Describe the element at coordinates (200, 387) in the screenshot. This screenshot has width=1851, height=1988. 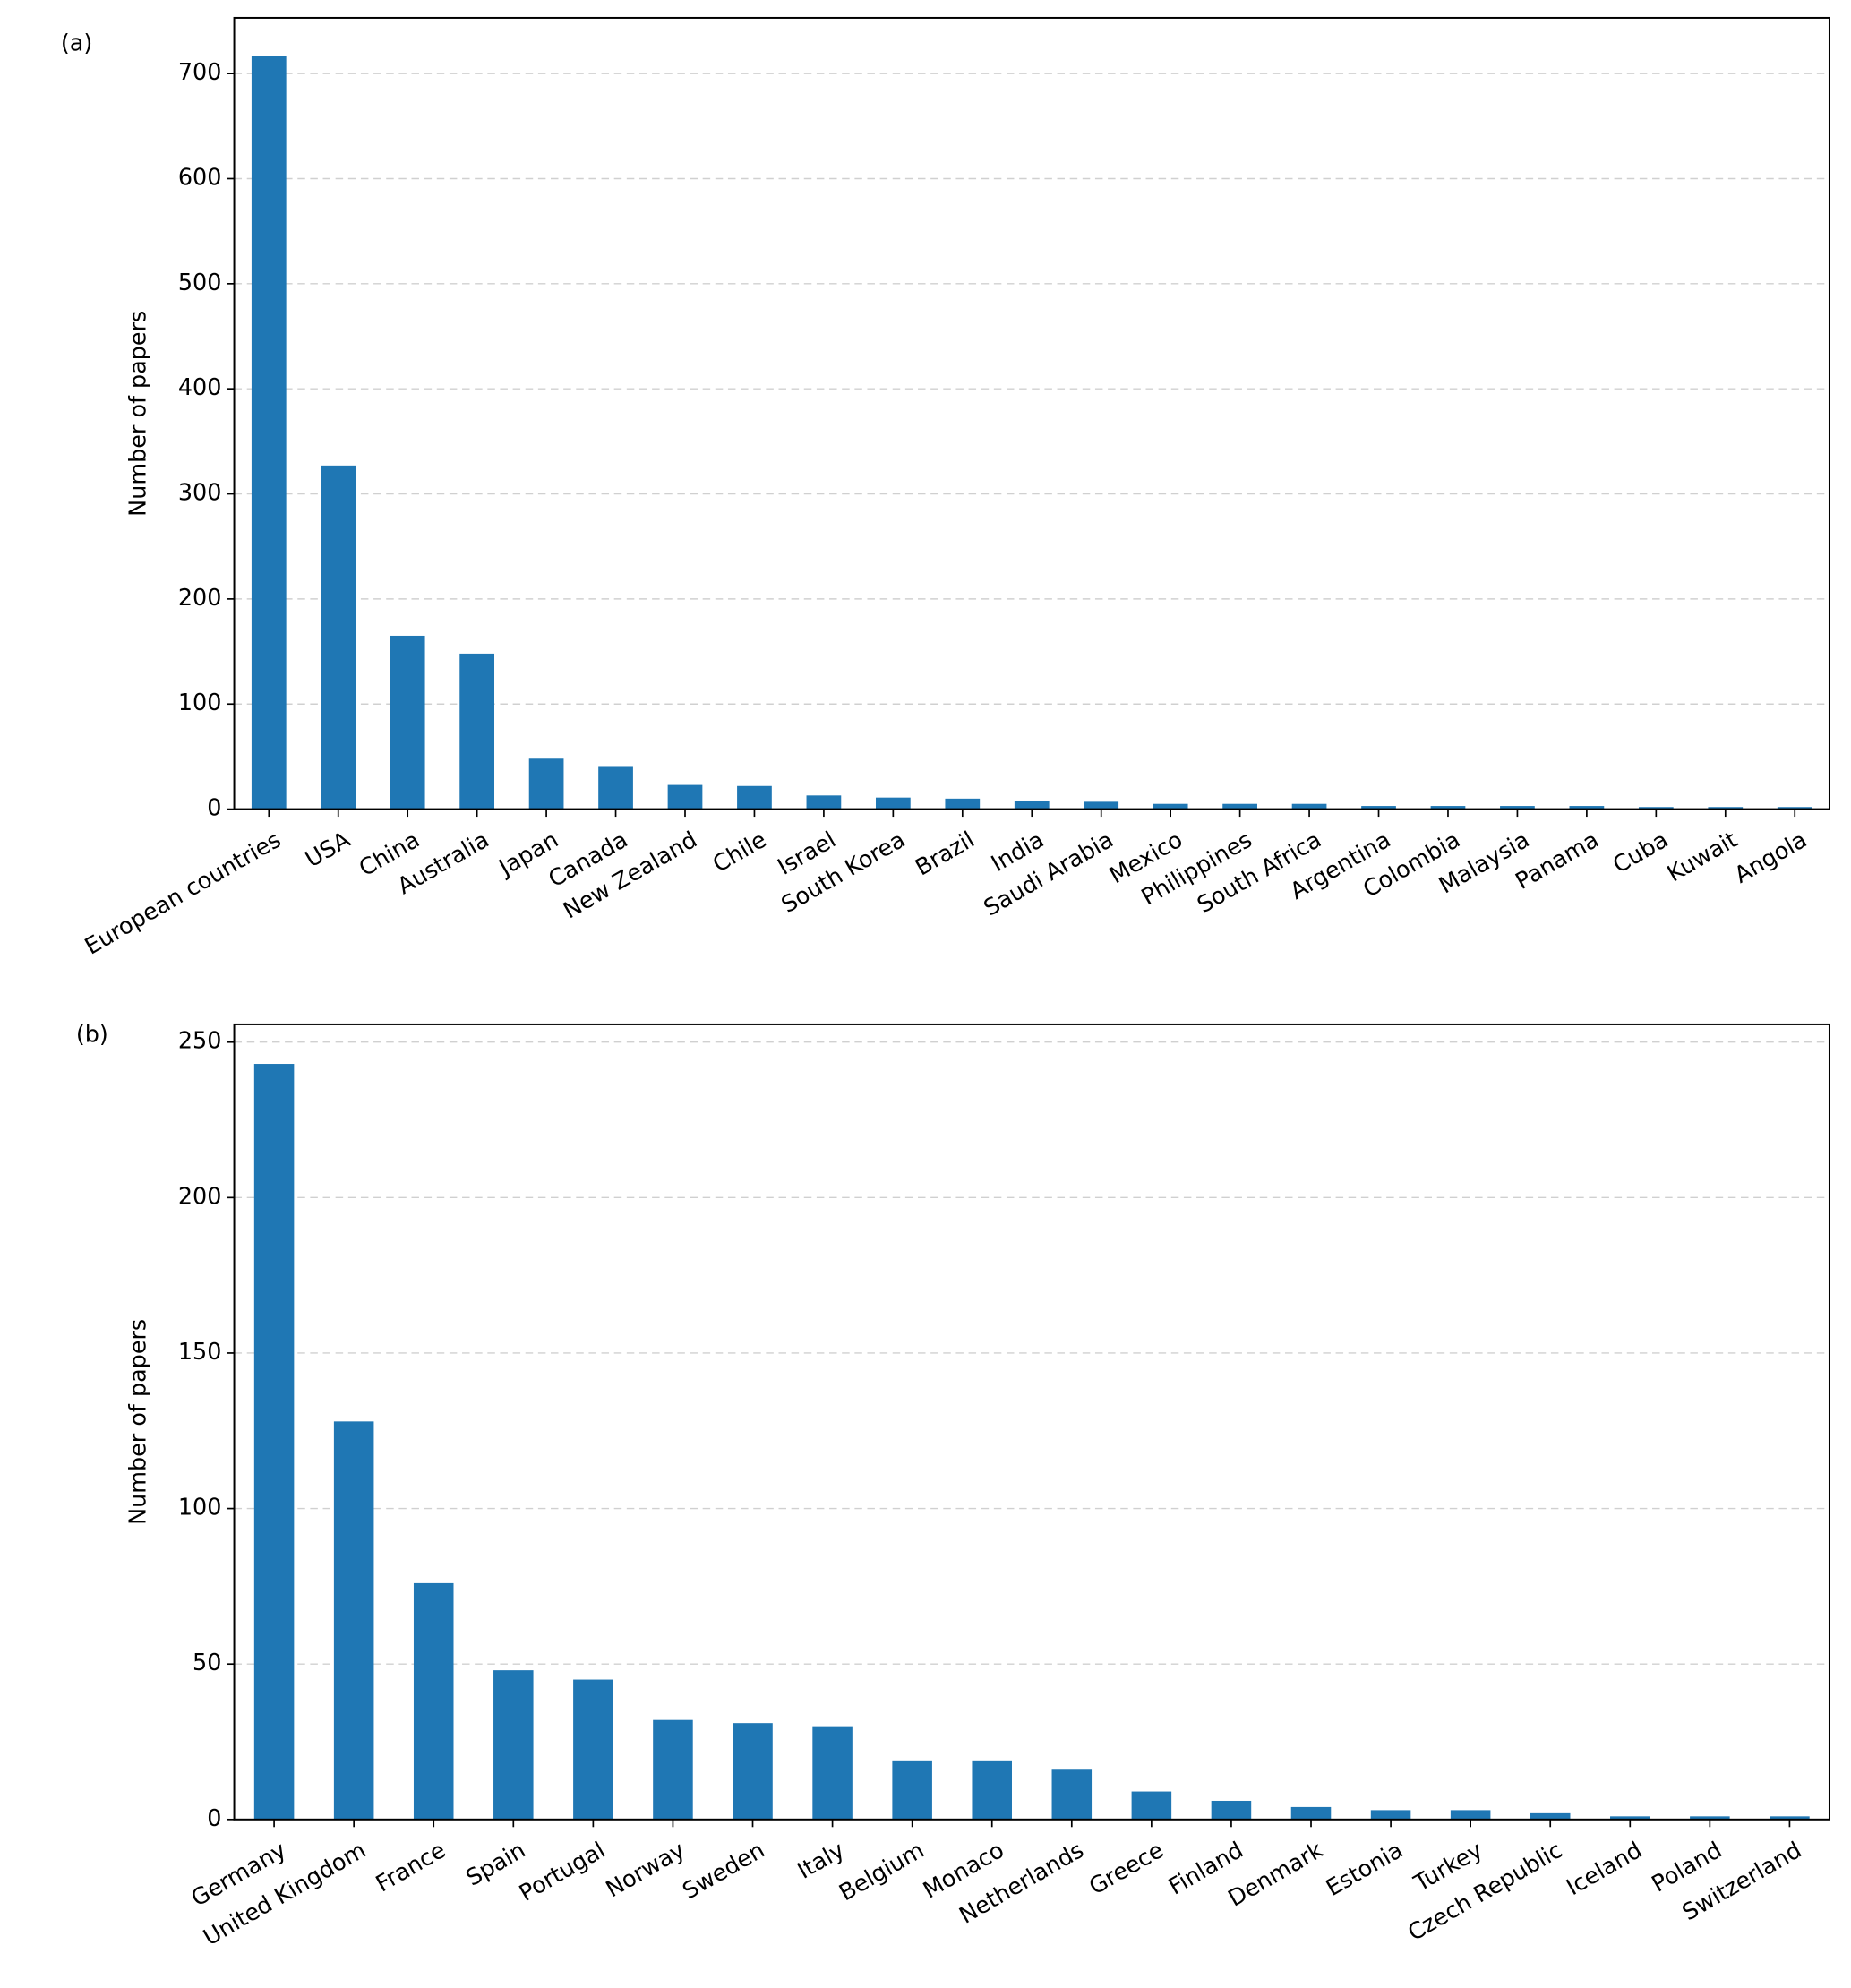
I see `y-tick-label: 400` at that location.